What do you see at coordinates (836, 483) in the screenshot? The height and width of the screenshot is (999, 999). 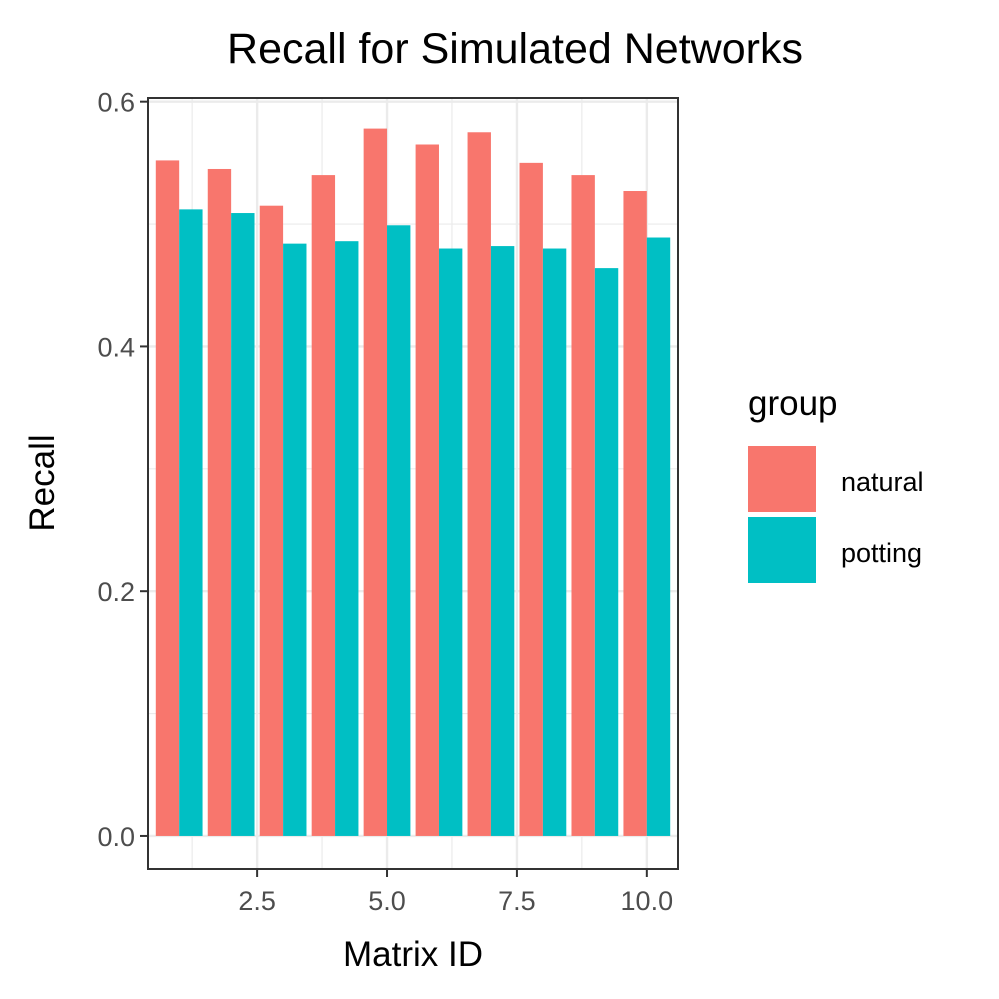 I see `legend: group natural potting` at bounding box center [836, 483].